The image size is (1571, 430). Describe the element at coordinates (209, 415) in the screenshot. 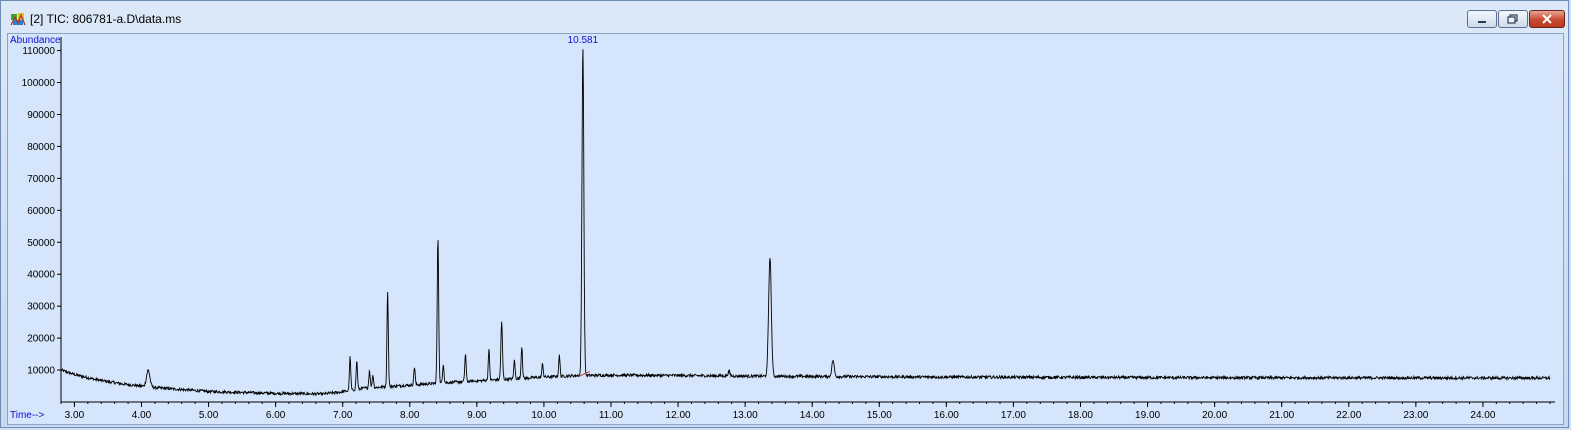

I see `x-tick-label: 5.00` at that location.